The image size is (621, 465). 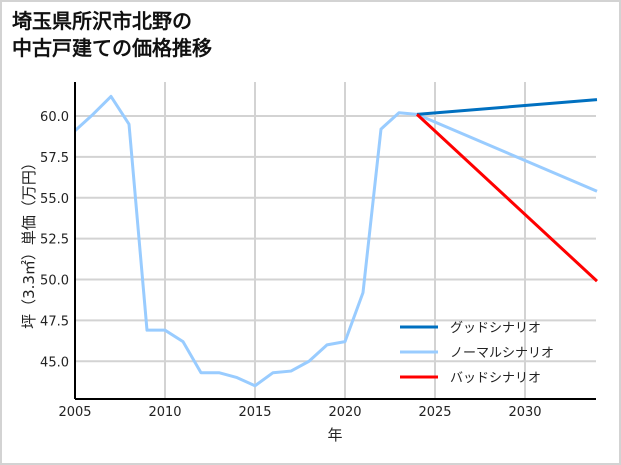 What do you see at coordinates (344, 412) in the screenshot?
I see `x-tick-label: 2020` at bounding box center [344, 412].